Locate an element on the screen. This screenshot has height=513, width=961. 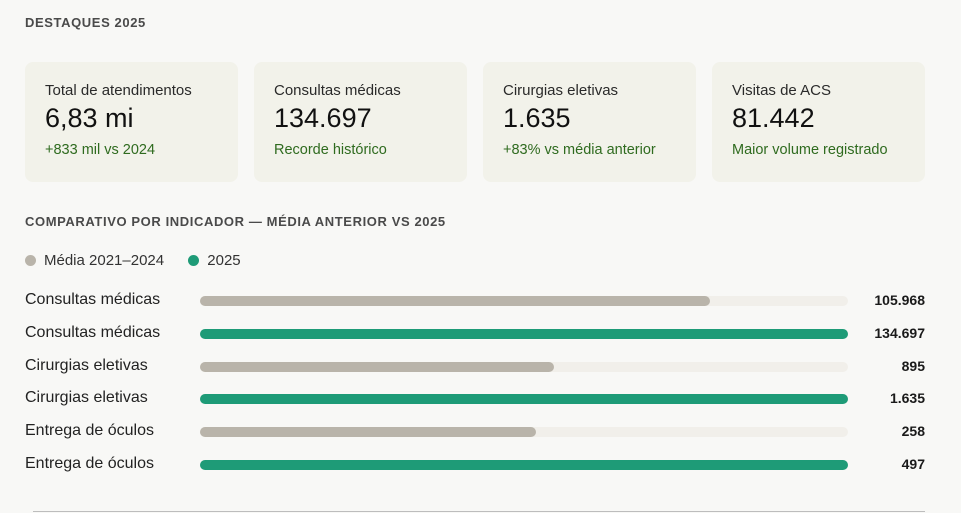
card-note: Recorde histórico is located at coordinates (370, 150).